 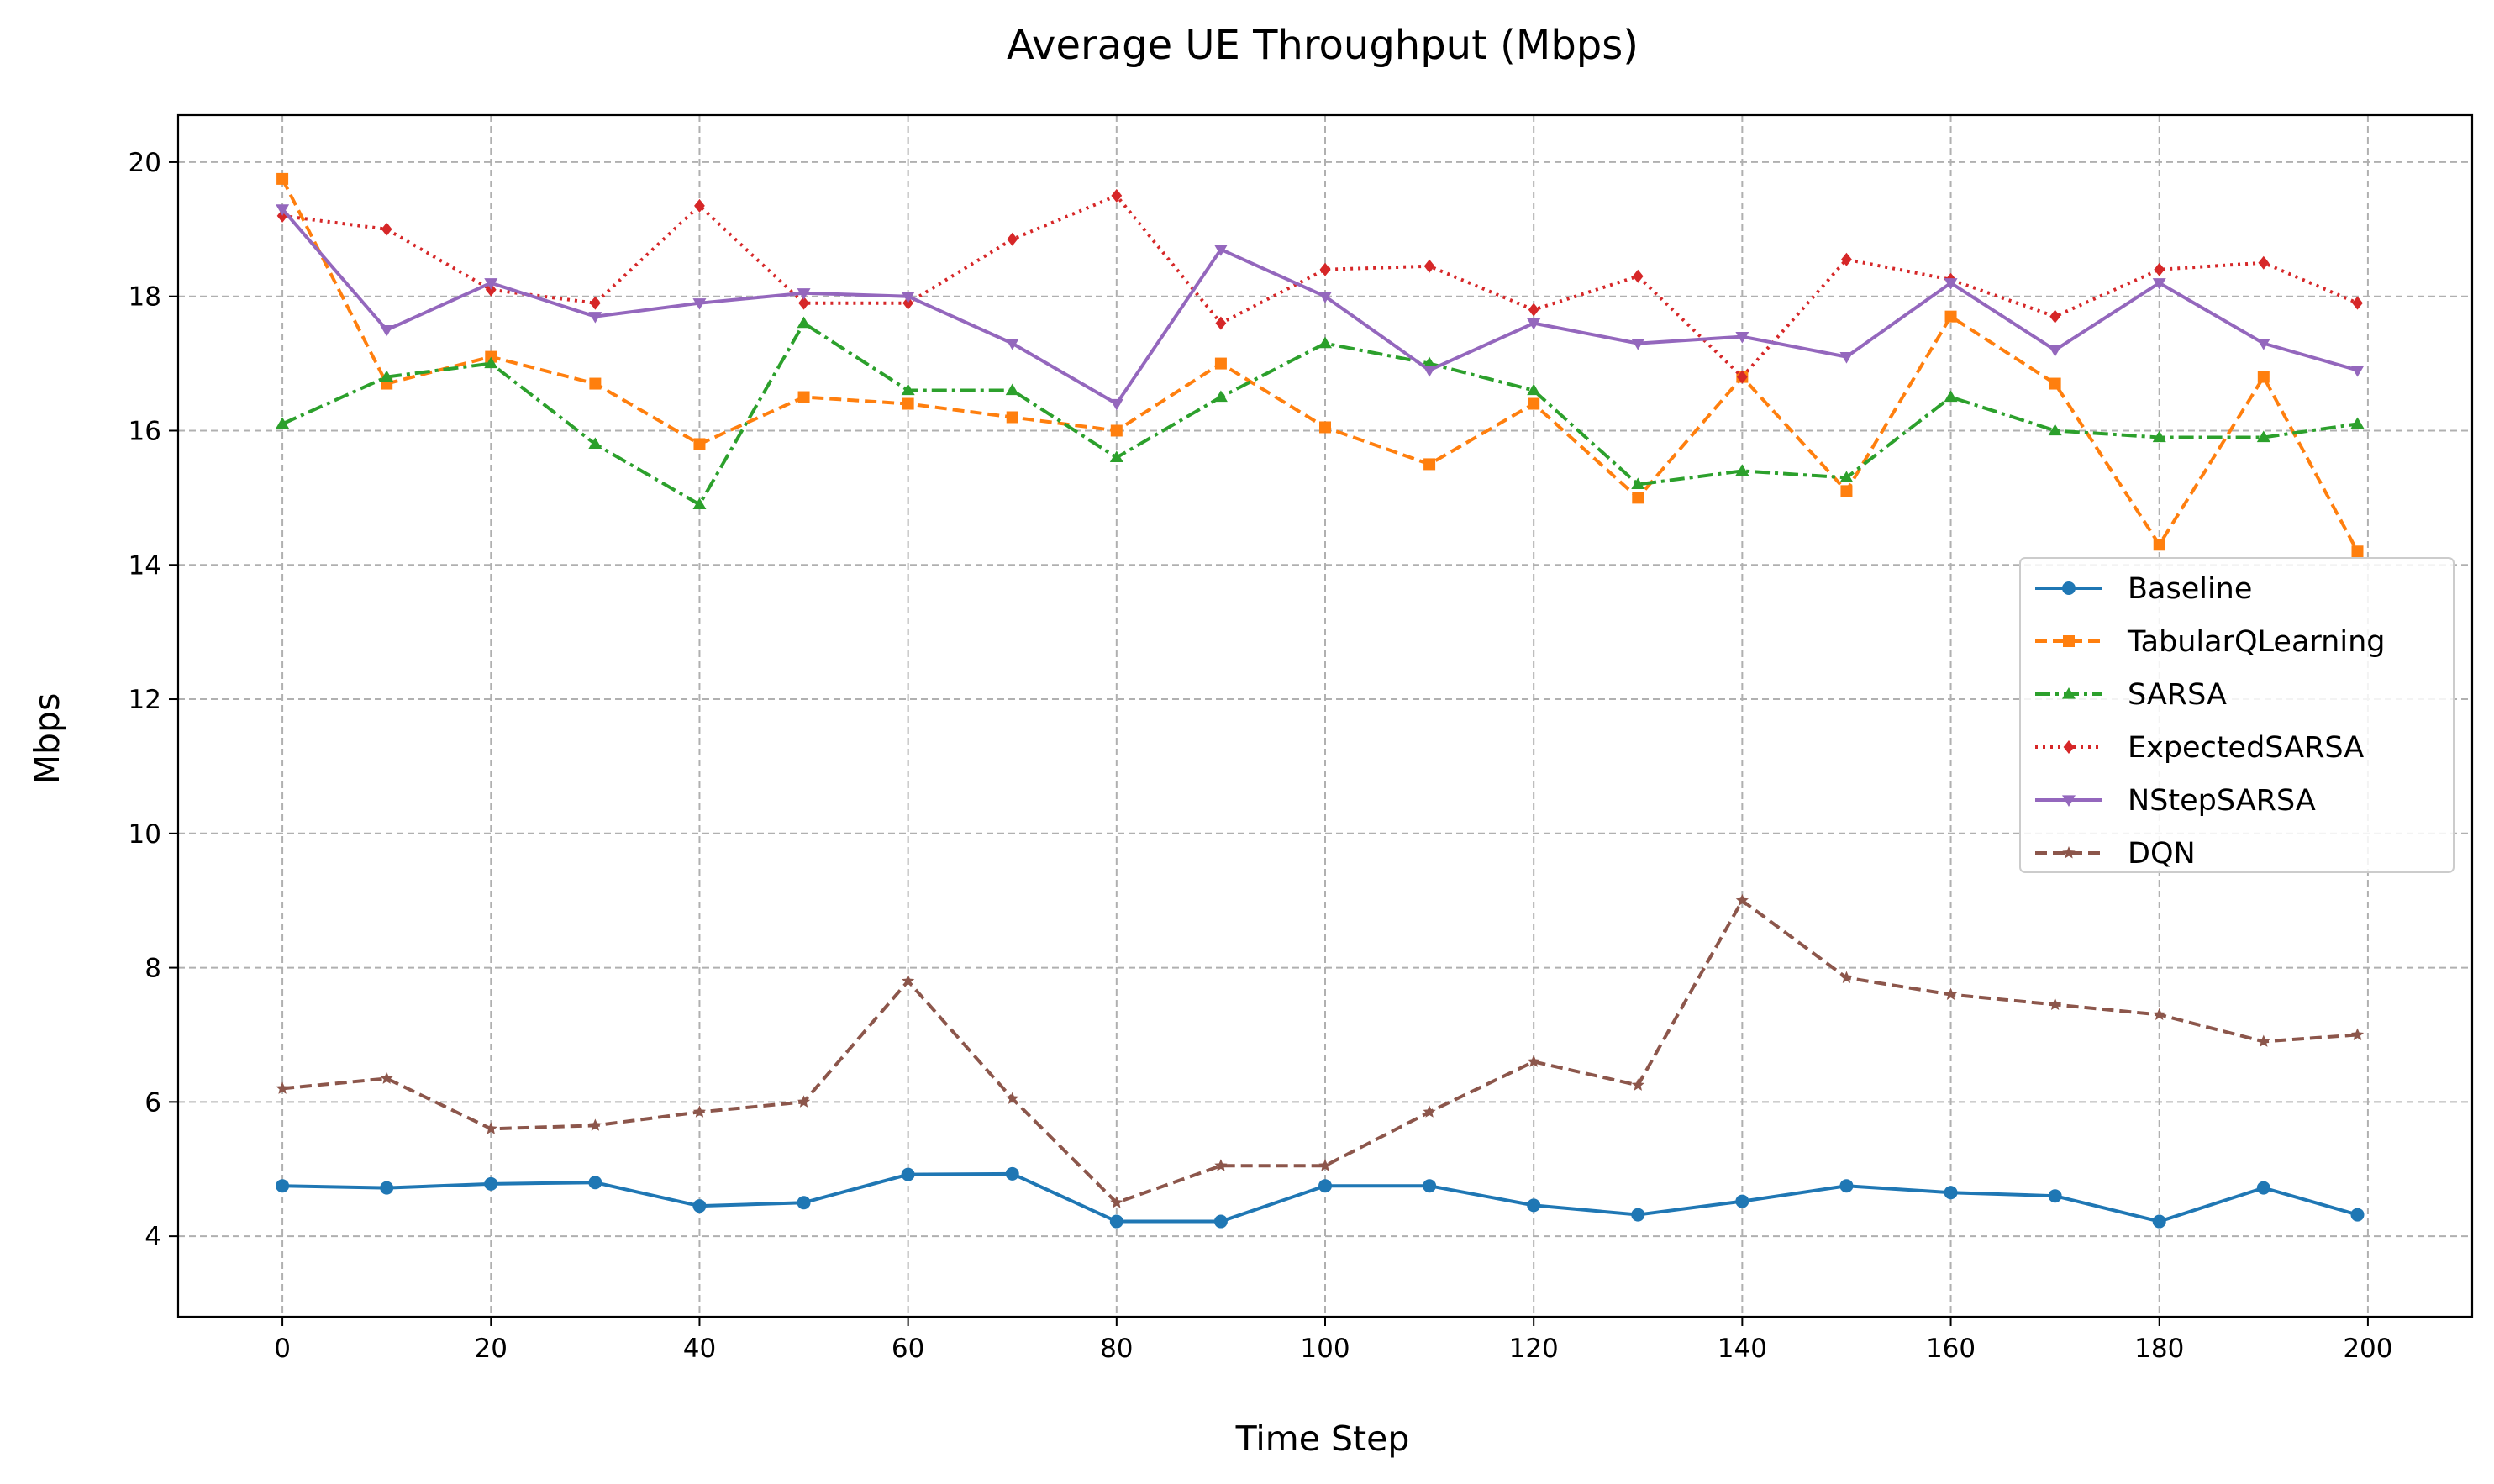 I want to click on series-expectedsarsa, so click(x=1319, y=286).